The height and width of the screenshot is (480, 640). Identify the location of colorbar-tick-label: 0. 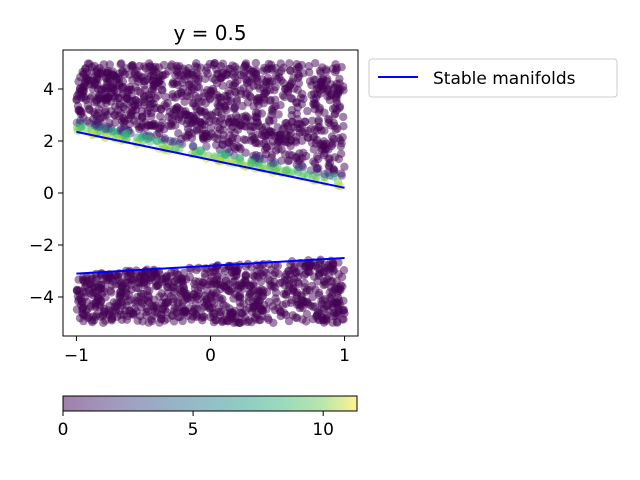
(63, 430).